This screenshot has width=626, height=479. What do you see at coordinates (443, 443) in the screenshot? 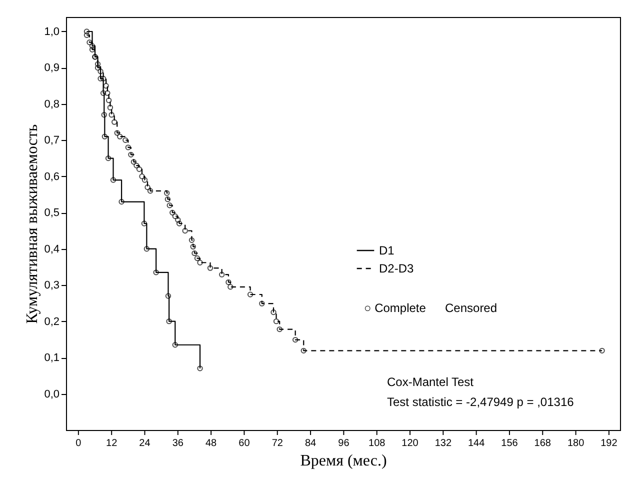
I see `x-tick-label: 132` at bounding box center [443, 443].